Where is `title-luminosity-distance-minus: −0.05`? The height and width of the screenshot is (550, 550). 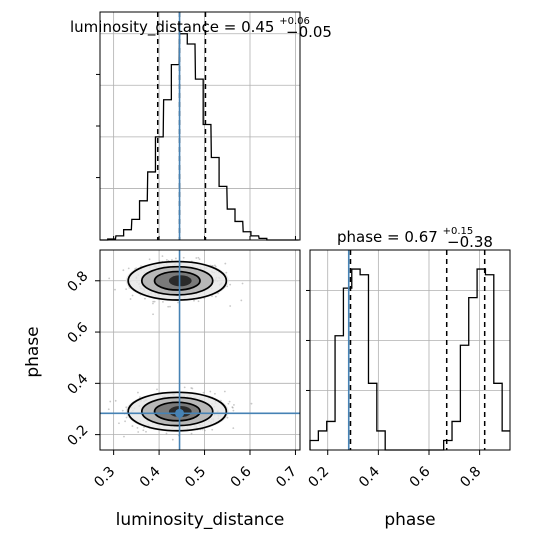
title-luminosity-distance-minus: −0.05 is located at coordinates (309, 32).